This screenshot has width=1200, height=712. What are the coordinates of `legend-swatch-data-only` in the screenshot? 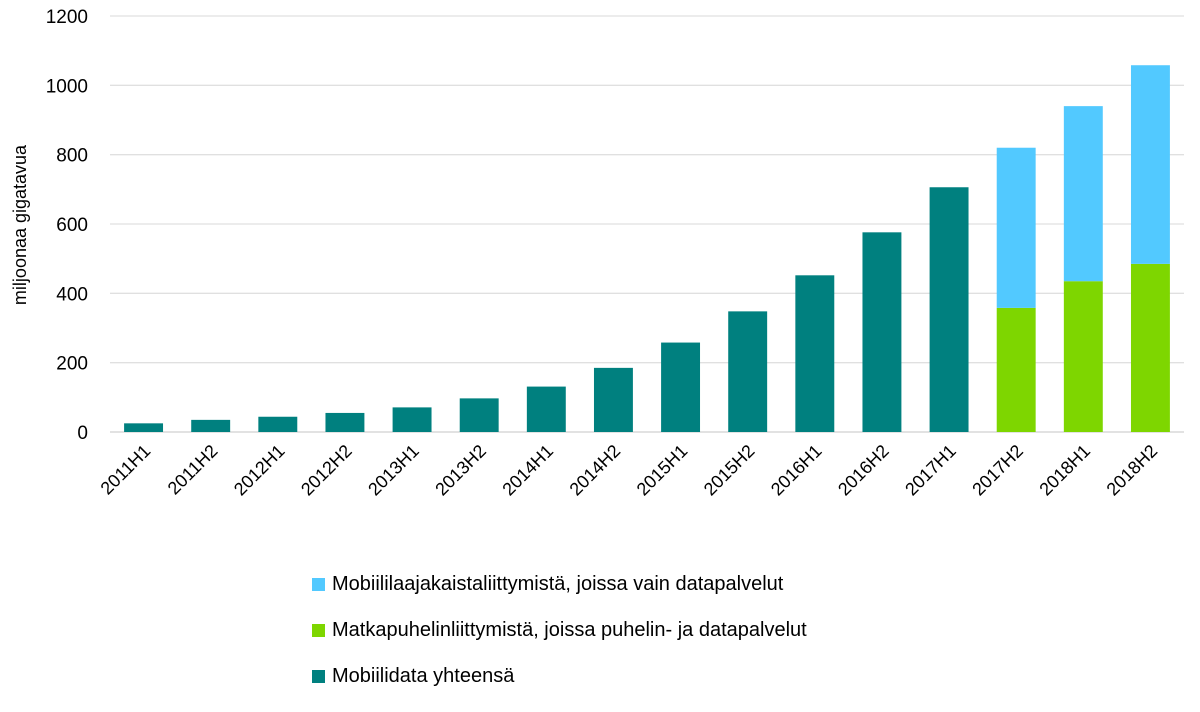 It's located at (318, 584).